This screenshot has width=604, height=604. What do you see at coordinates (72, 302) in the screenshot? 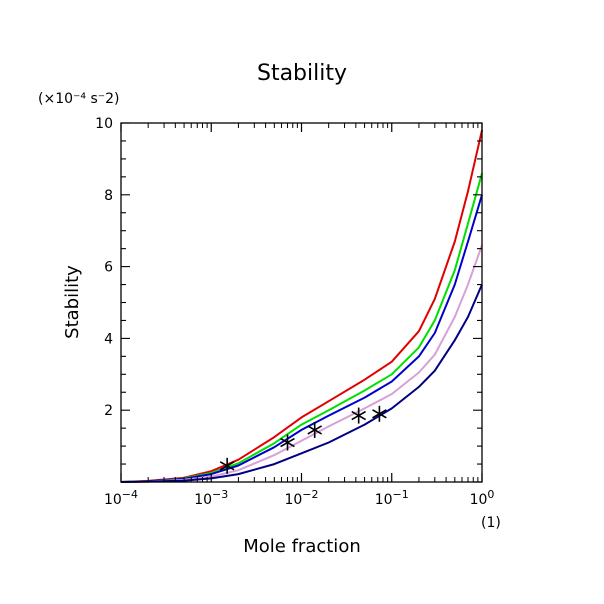
I see `y-axis-label: Stability` at bounding box center [72, 302].